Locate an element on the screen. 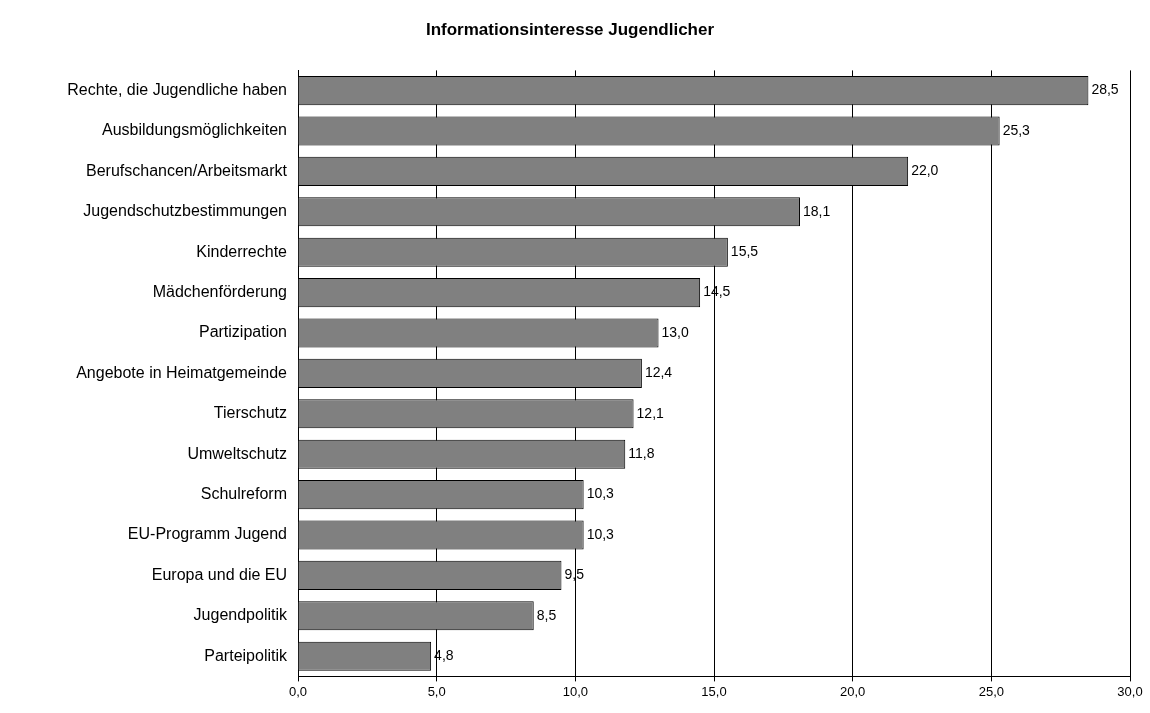  x-tick-label: 15,0 is located at coordinates (714, 691).